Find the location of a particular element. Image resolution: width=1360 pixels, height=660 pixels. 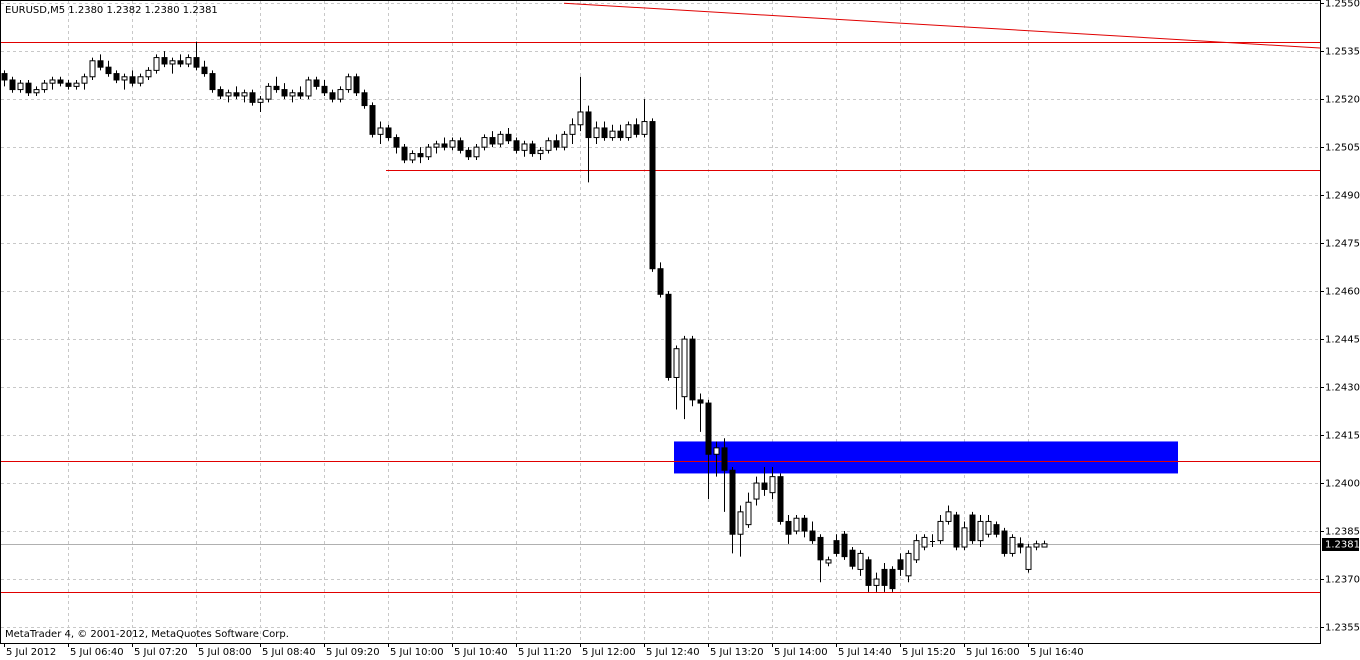

x-tick-label: 5 Jul 13:20 is located at coordinates (737, 652).